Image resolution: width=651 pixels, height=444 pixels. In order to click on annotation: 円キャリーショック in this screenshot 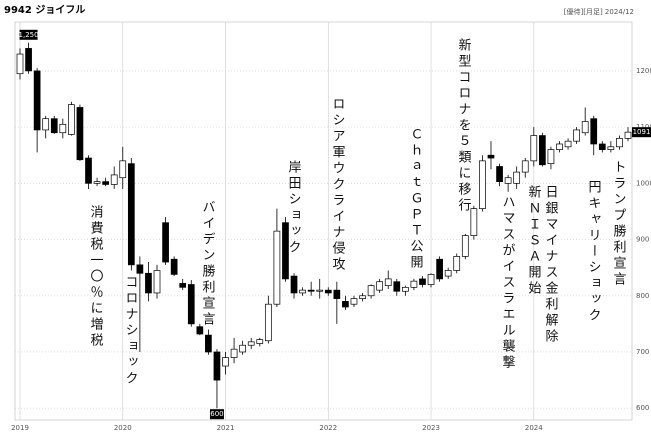, I will do `click(593, 252)`.